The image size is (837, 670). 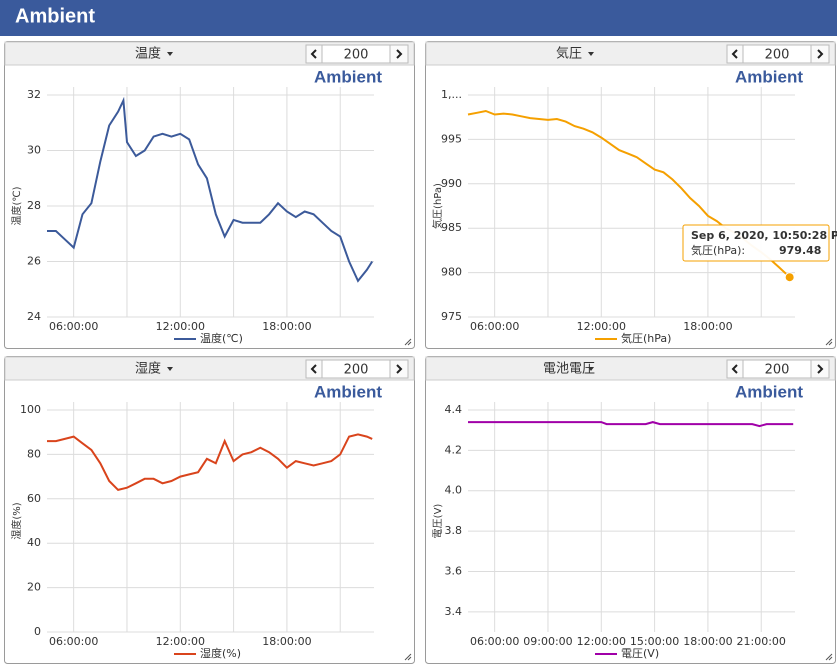 I want to click on y-axis-label: 湿度(%), so click(x=16, y=520).